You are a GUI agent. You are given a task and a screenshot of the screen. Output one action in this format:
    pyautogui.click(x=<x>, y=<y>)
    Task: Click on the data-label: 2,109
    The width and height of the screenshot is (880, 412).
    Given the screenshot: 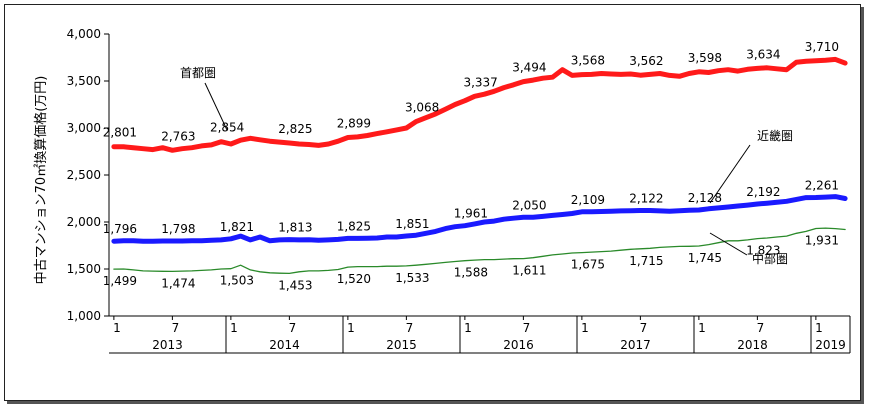 What is the action you would take?
    pyautogui.click(x=588, y=200)
    